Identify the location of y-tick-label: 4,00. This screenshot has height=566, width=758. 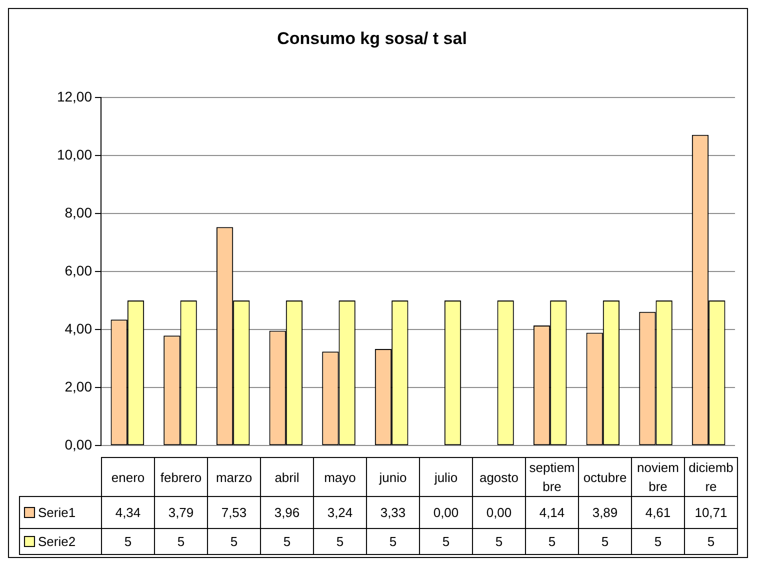
(78, 328).